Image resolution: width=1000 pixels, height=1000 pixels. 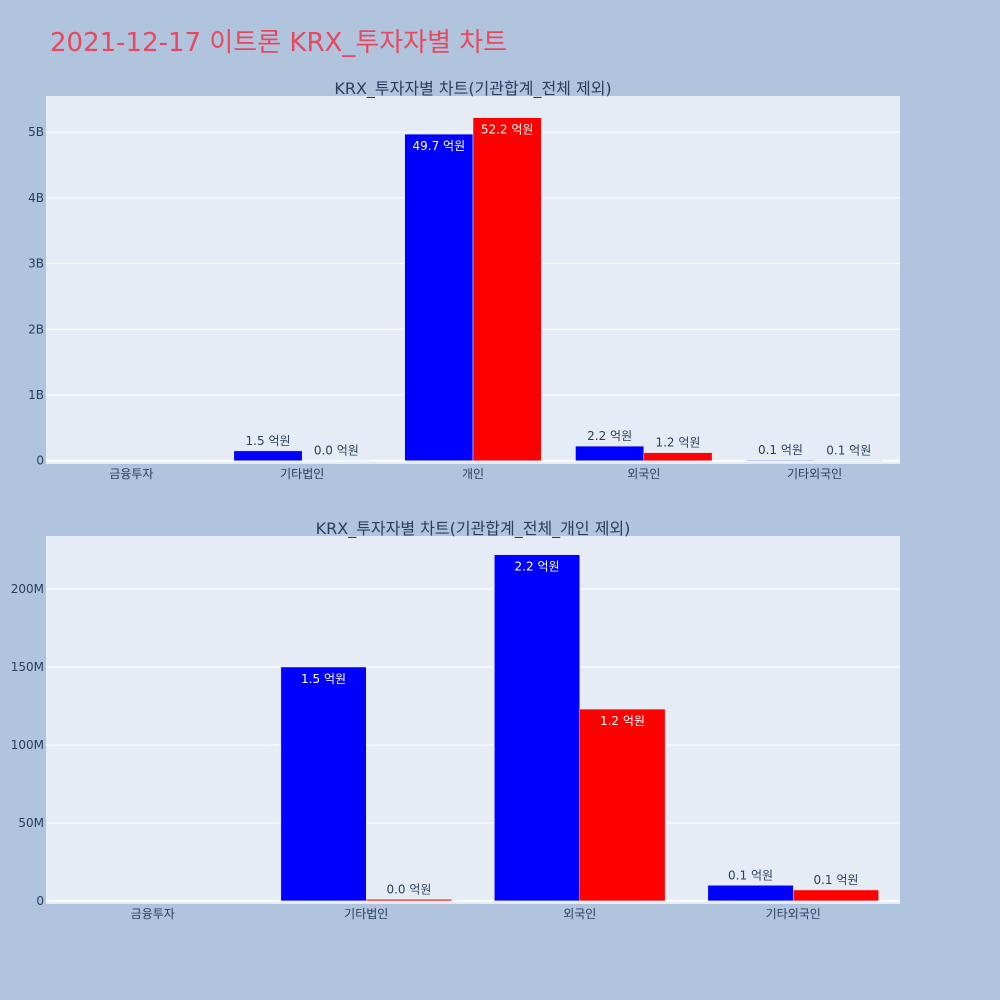 I want to click on y-tick-label: 100M, so click(x=27, y=745).